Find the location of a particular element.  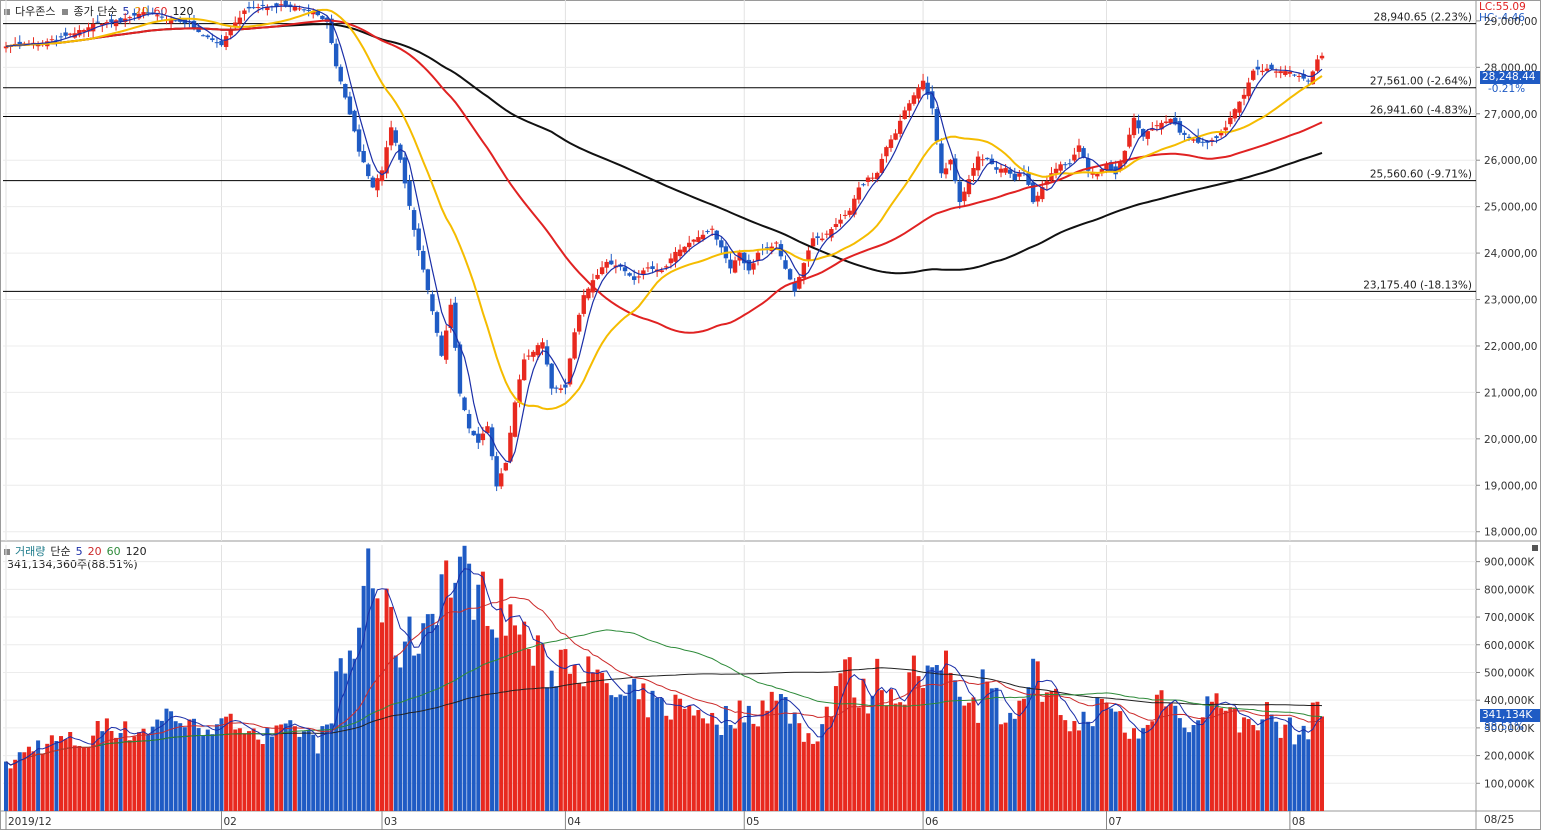

volume-ma60-line is located at coordinates (664, 697).